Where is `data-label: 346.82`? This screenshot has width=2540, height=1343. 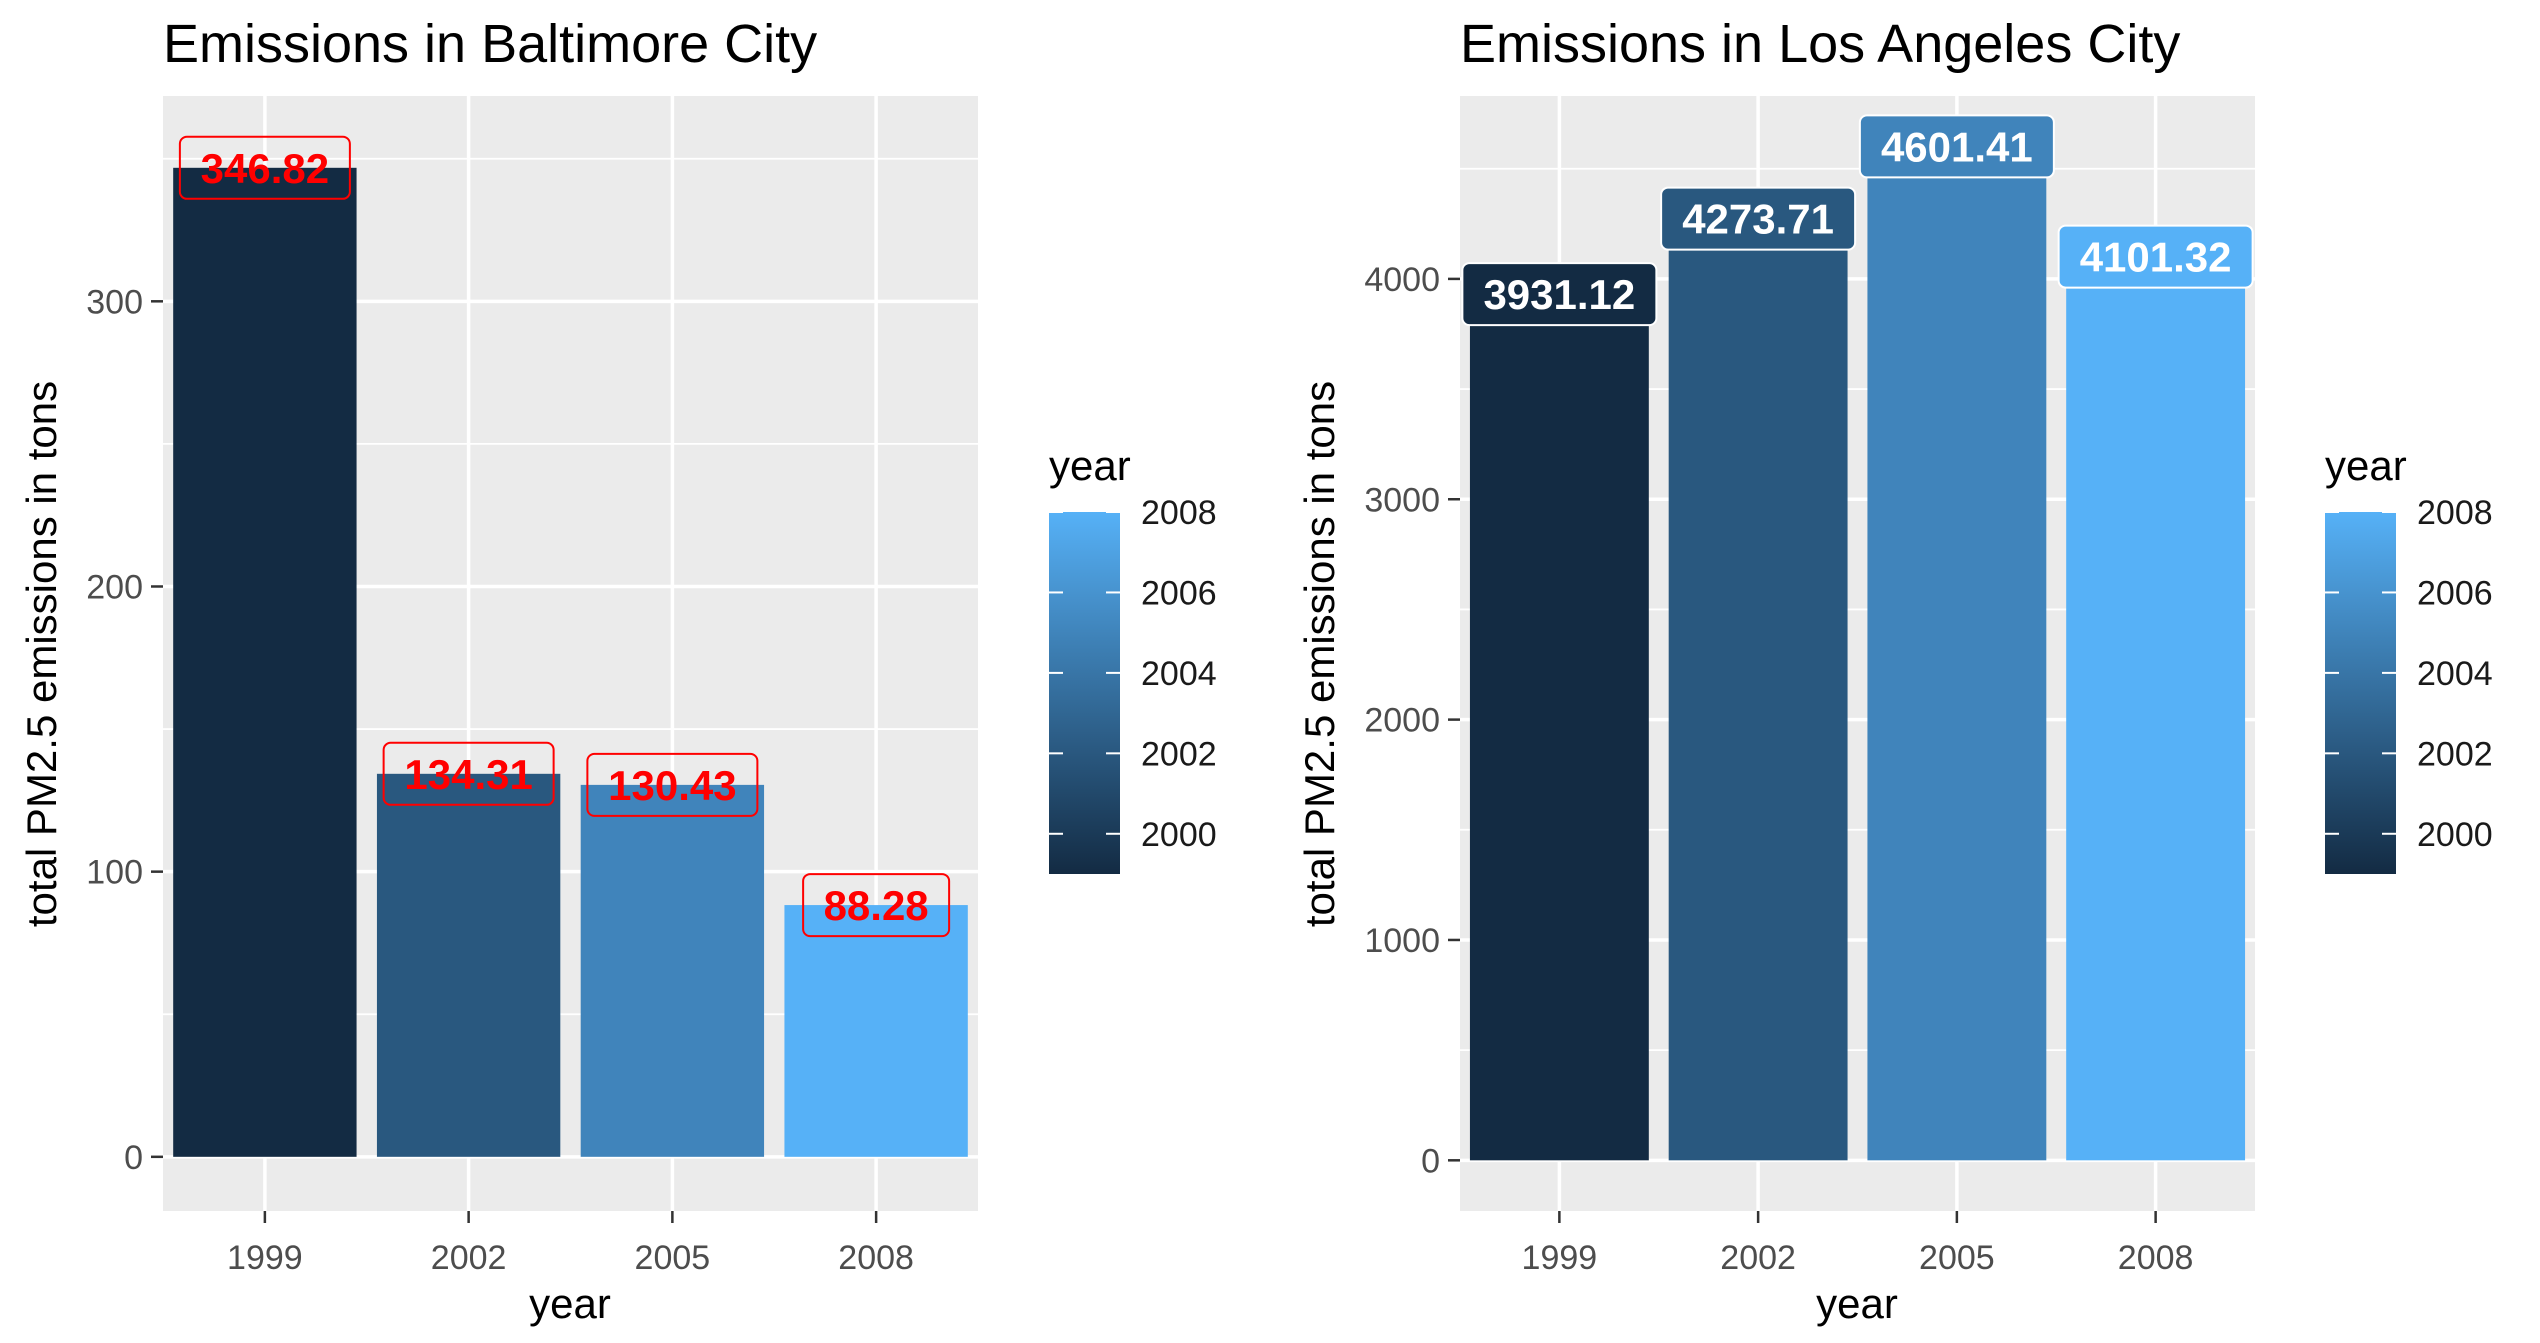 data-label: 346.82 is located at coordinates (265, 168).